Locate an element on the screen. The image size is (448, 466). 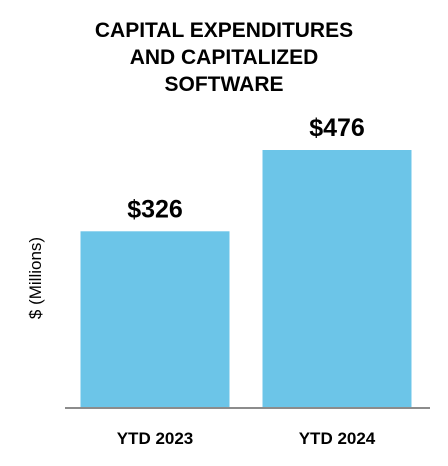
chart-title-line-1: CAPITAL EXPENDITURES is located at coordinates (224, 30).